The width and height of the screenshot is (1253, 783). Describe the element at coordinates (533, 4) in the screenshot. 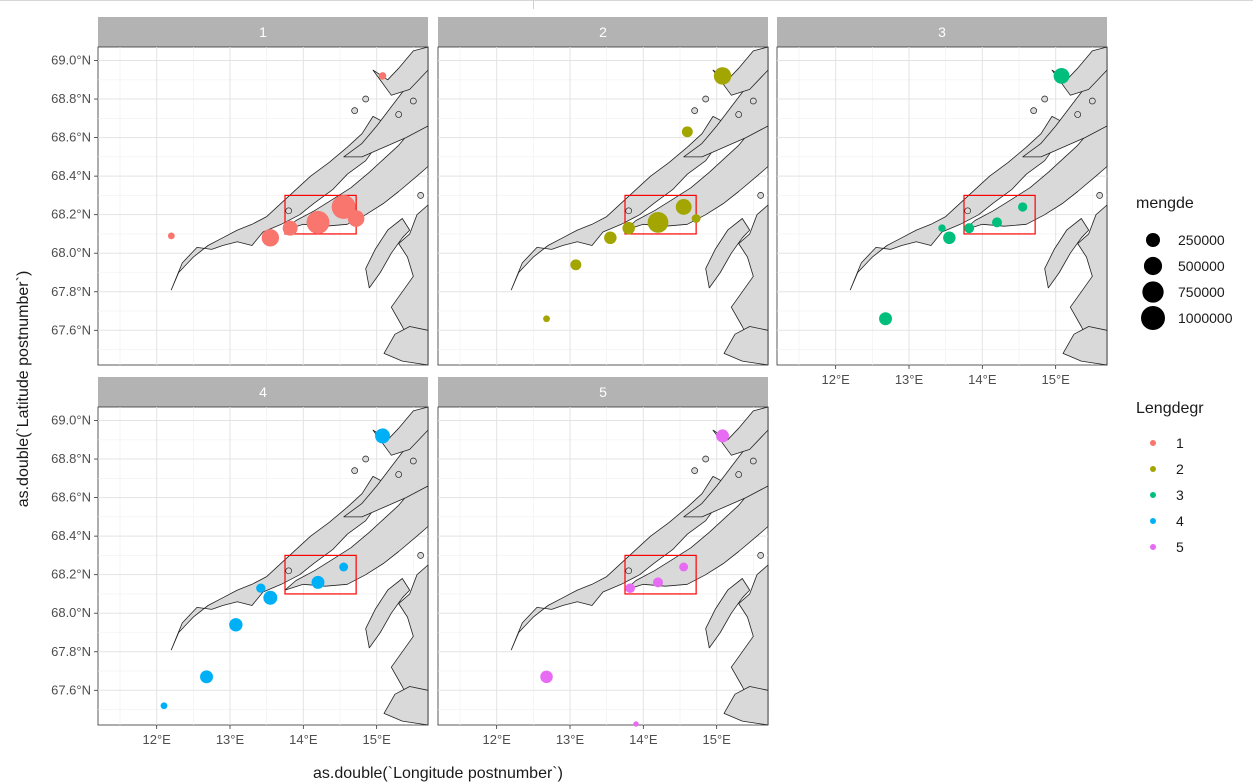

I see `window-pane-splitter` at that location.